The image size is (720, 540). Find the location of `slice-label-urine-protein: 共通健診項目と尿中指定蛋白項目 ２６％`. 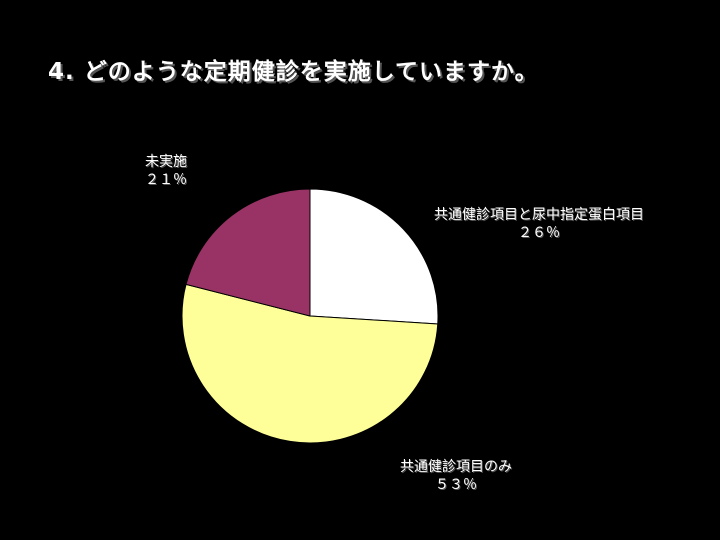

slice-label-urine-protein: 共通健診項目と尿中指定蛋白項目 ２６％ is located at coordinates (539, 224).